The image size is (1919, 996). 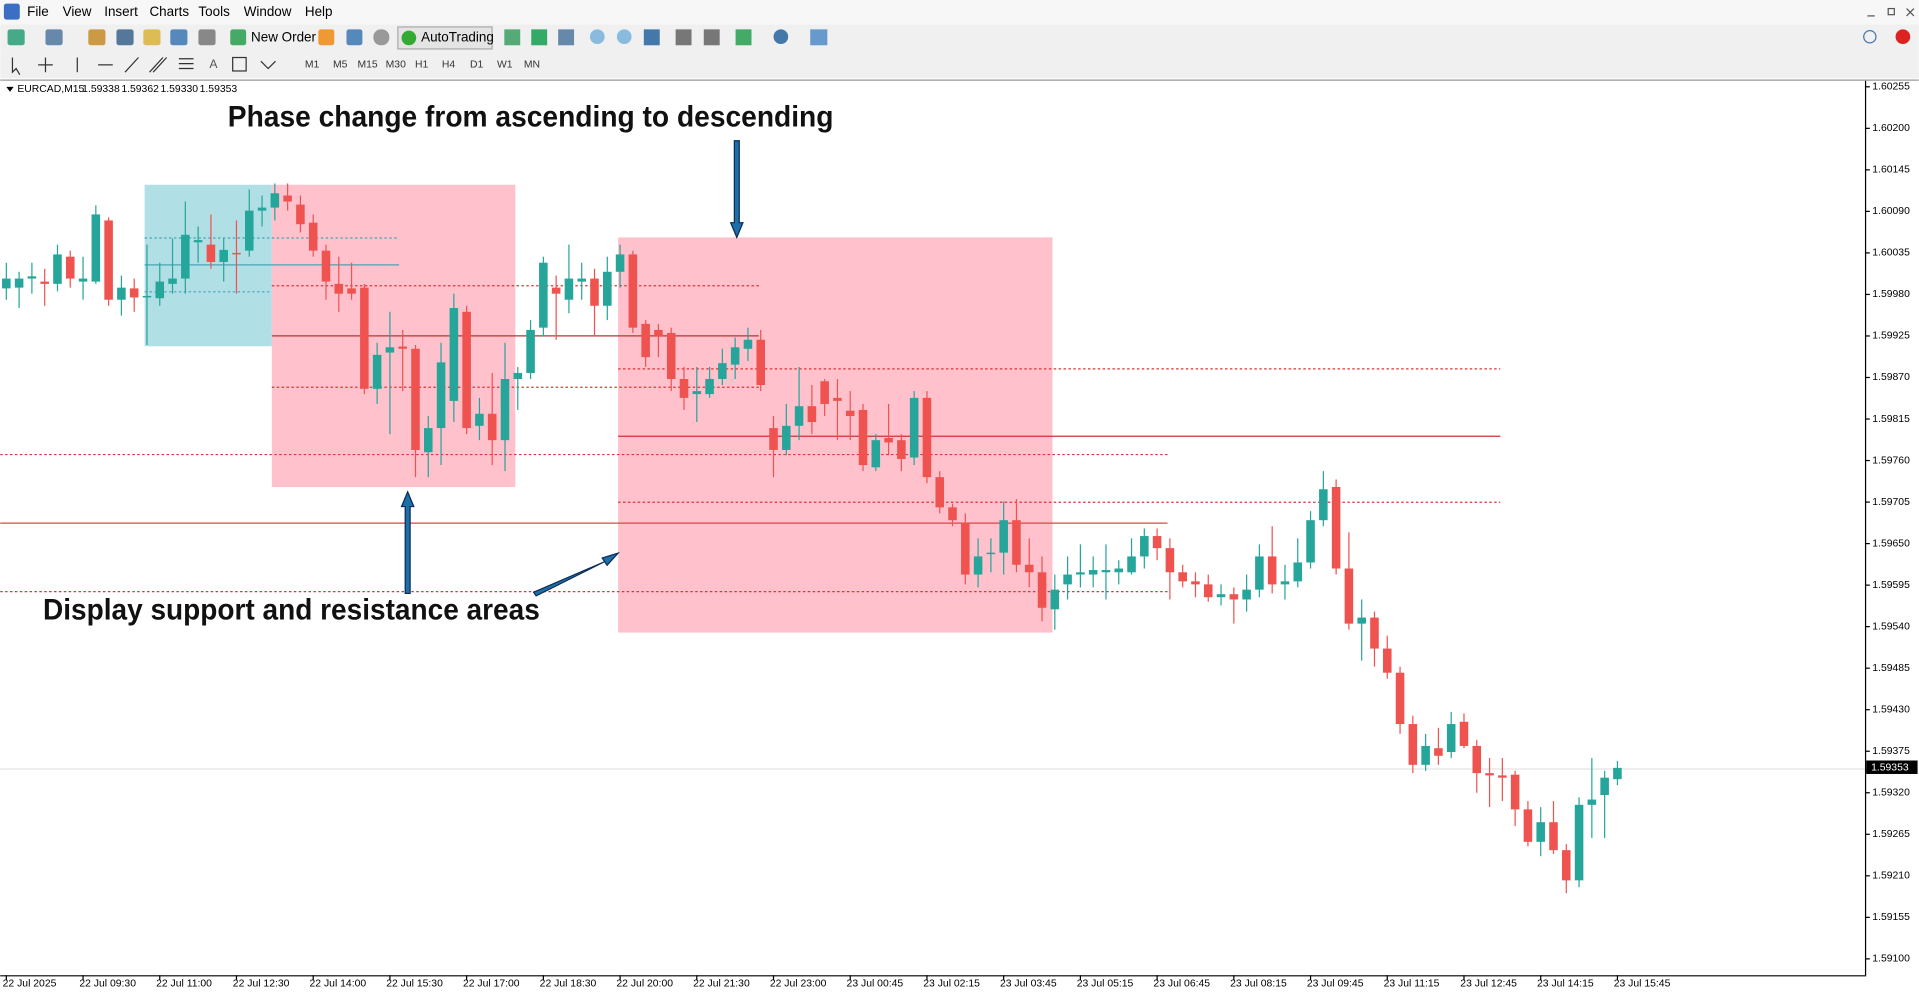 I want to click on restore-button, so click(x=1891, y=11).